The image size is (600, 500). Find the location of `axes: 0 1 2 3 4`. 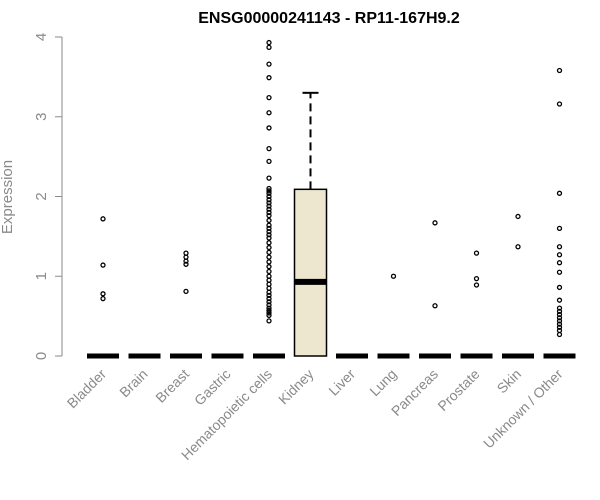

axes: 0 1 2 3 4 is located at coordinates (48, 196).